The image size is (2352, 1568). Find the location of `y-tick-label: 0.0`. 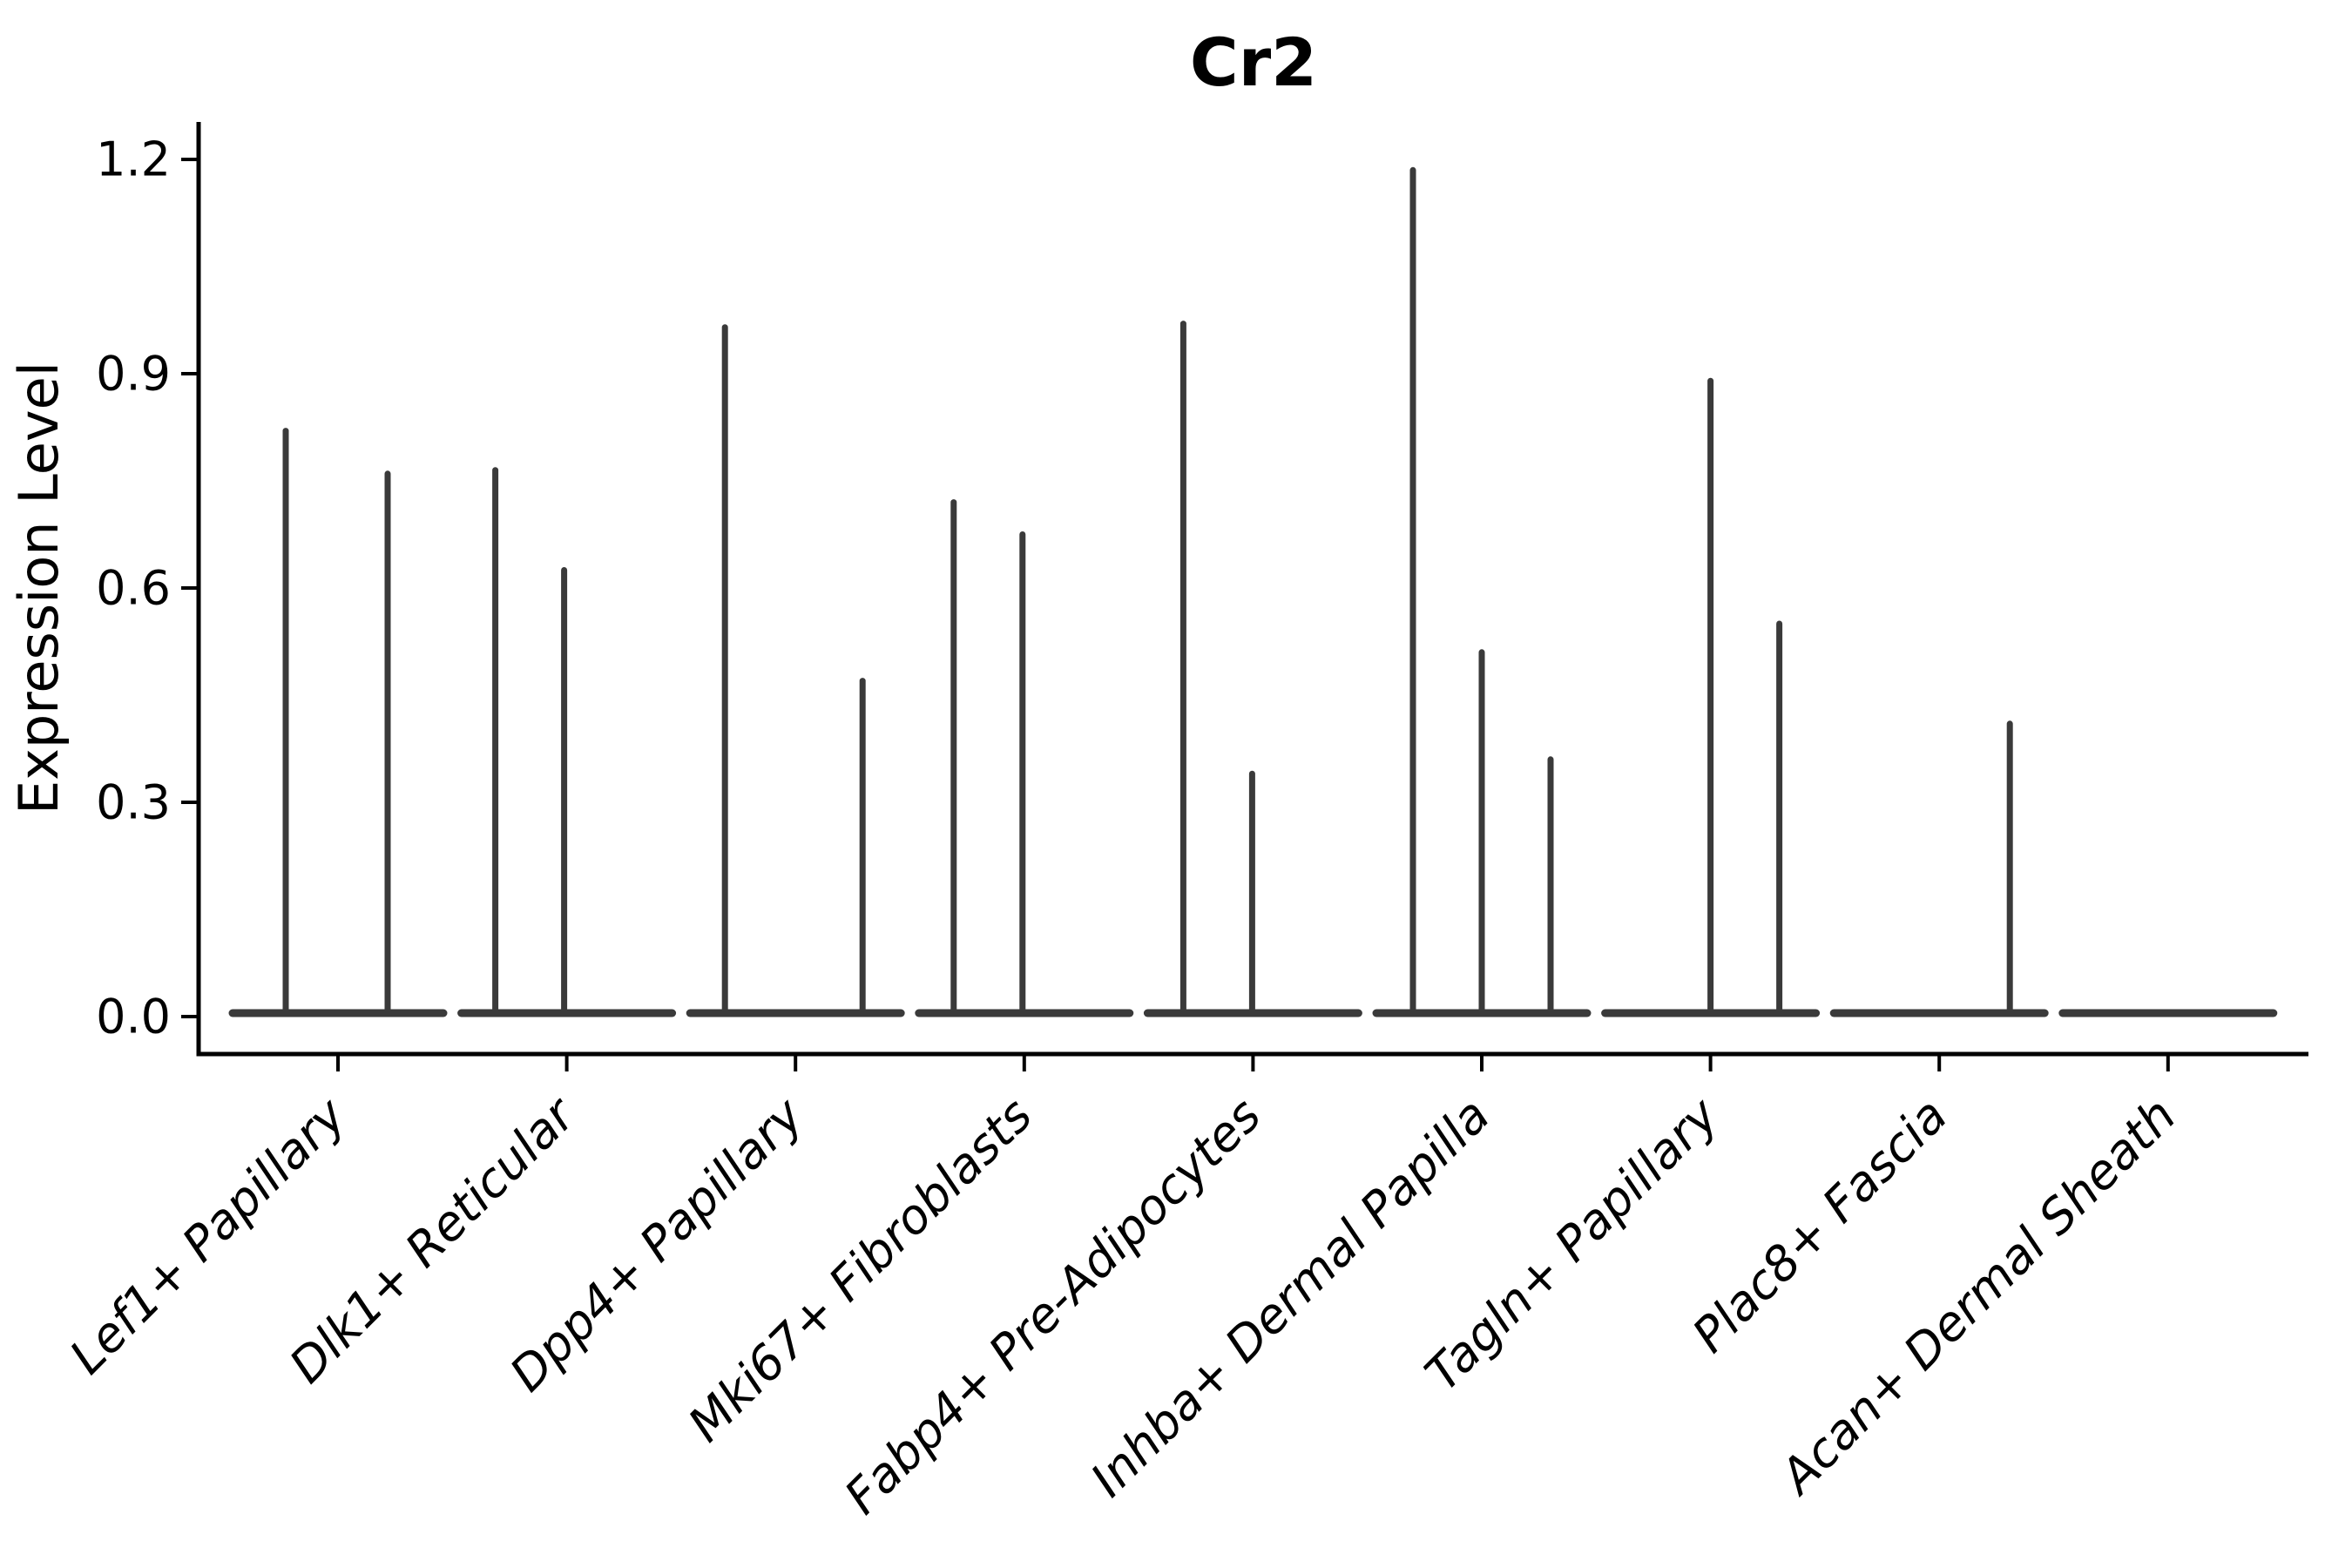

y-tick-label: 0.0 is located at coordinates (134, 1017).